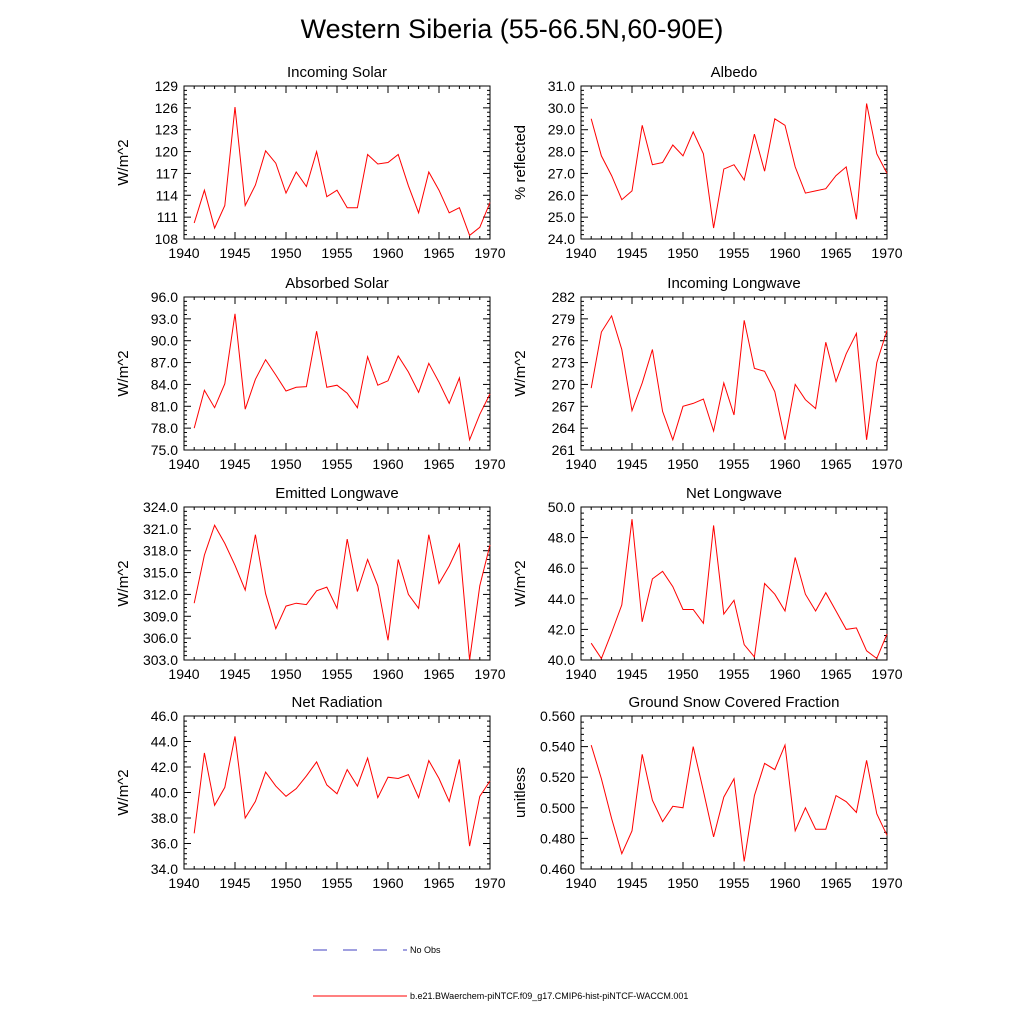 The width and height of the screenshot is (1024, 1024). Describe the element at coordinates (167, 217) in the screenshot. I see `y-tick-label: 111` at that location.